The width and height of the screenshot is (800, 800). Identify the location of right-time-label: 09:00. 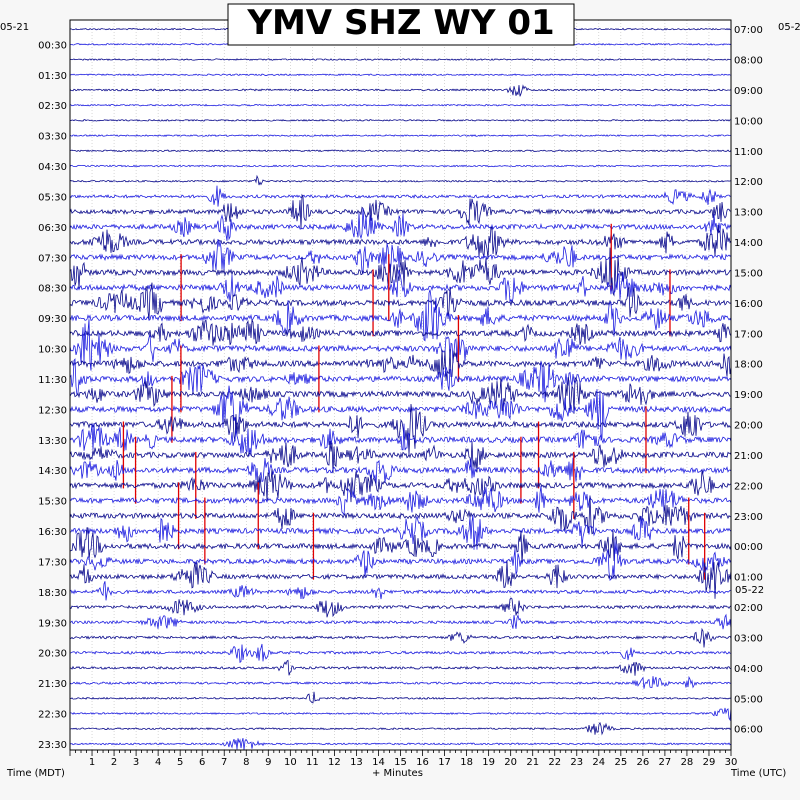
(748, 91).